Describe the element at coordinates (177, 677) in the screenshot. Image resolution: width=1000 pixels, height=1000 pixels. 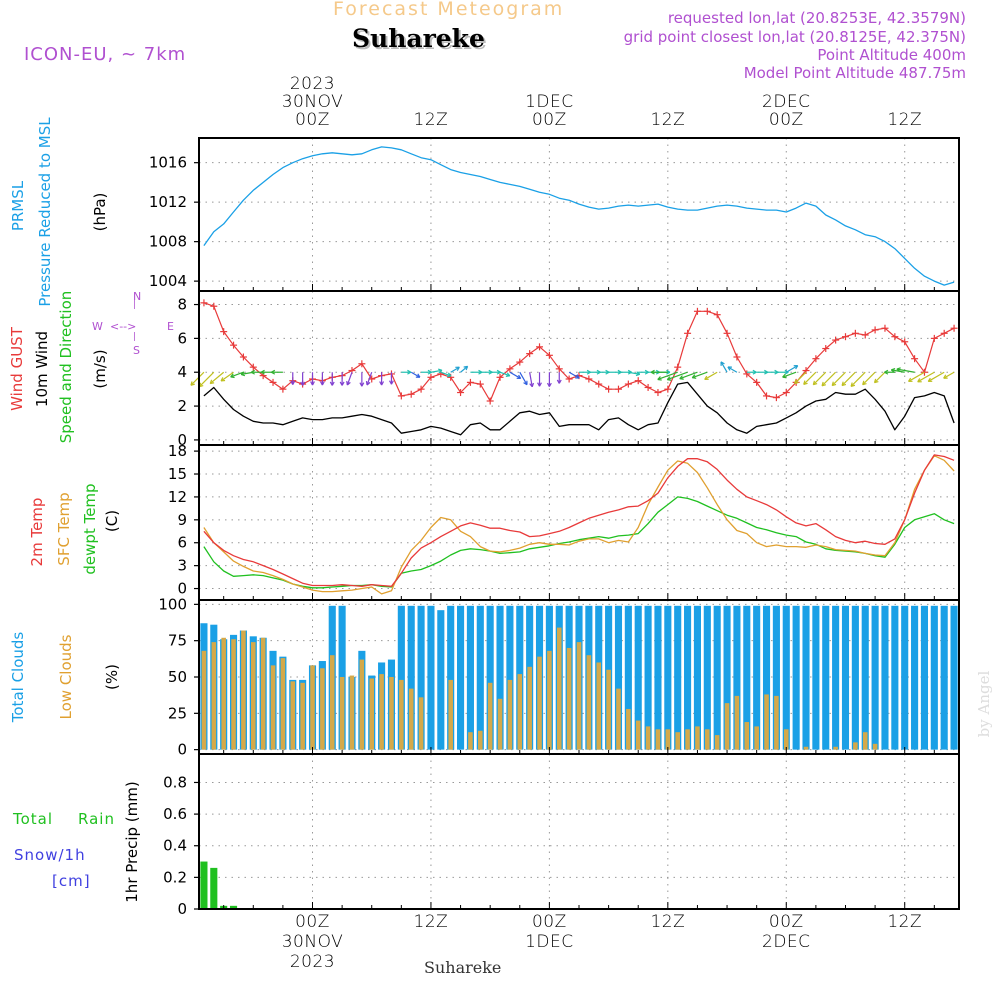
I see `clouds-ytick-label: 50` at that location.